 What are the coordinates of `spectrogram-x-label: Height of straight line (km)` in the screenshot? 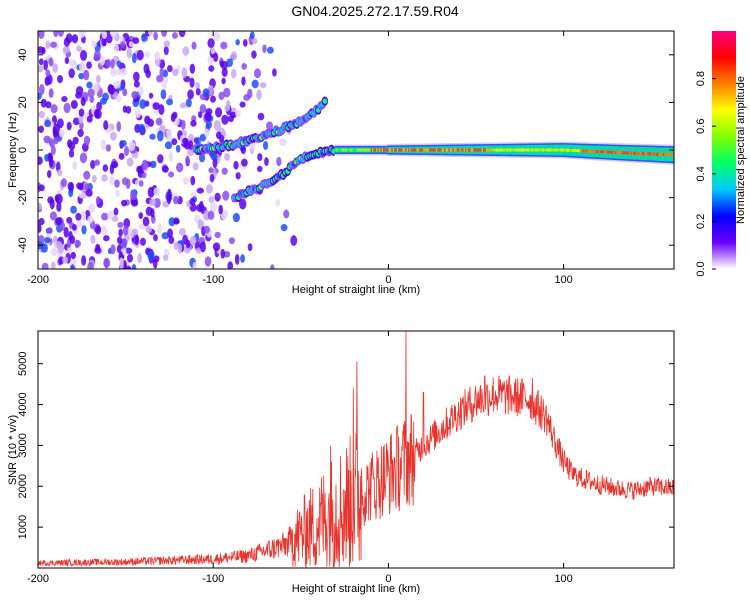 It's located at (356, 290).